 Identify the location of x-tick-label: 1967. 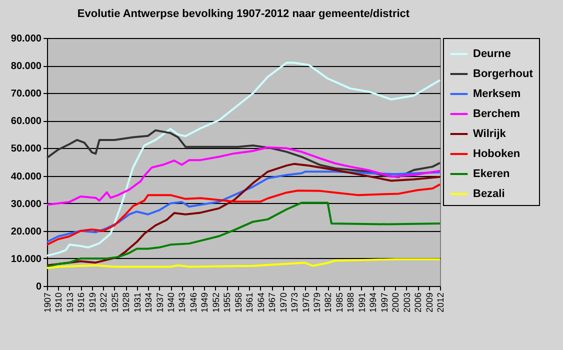
(272, 302).